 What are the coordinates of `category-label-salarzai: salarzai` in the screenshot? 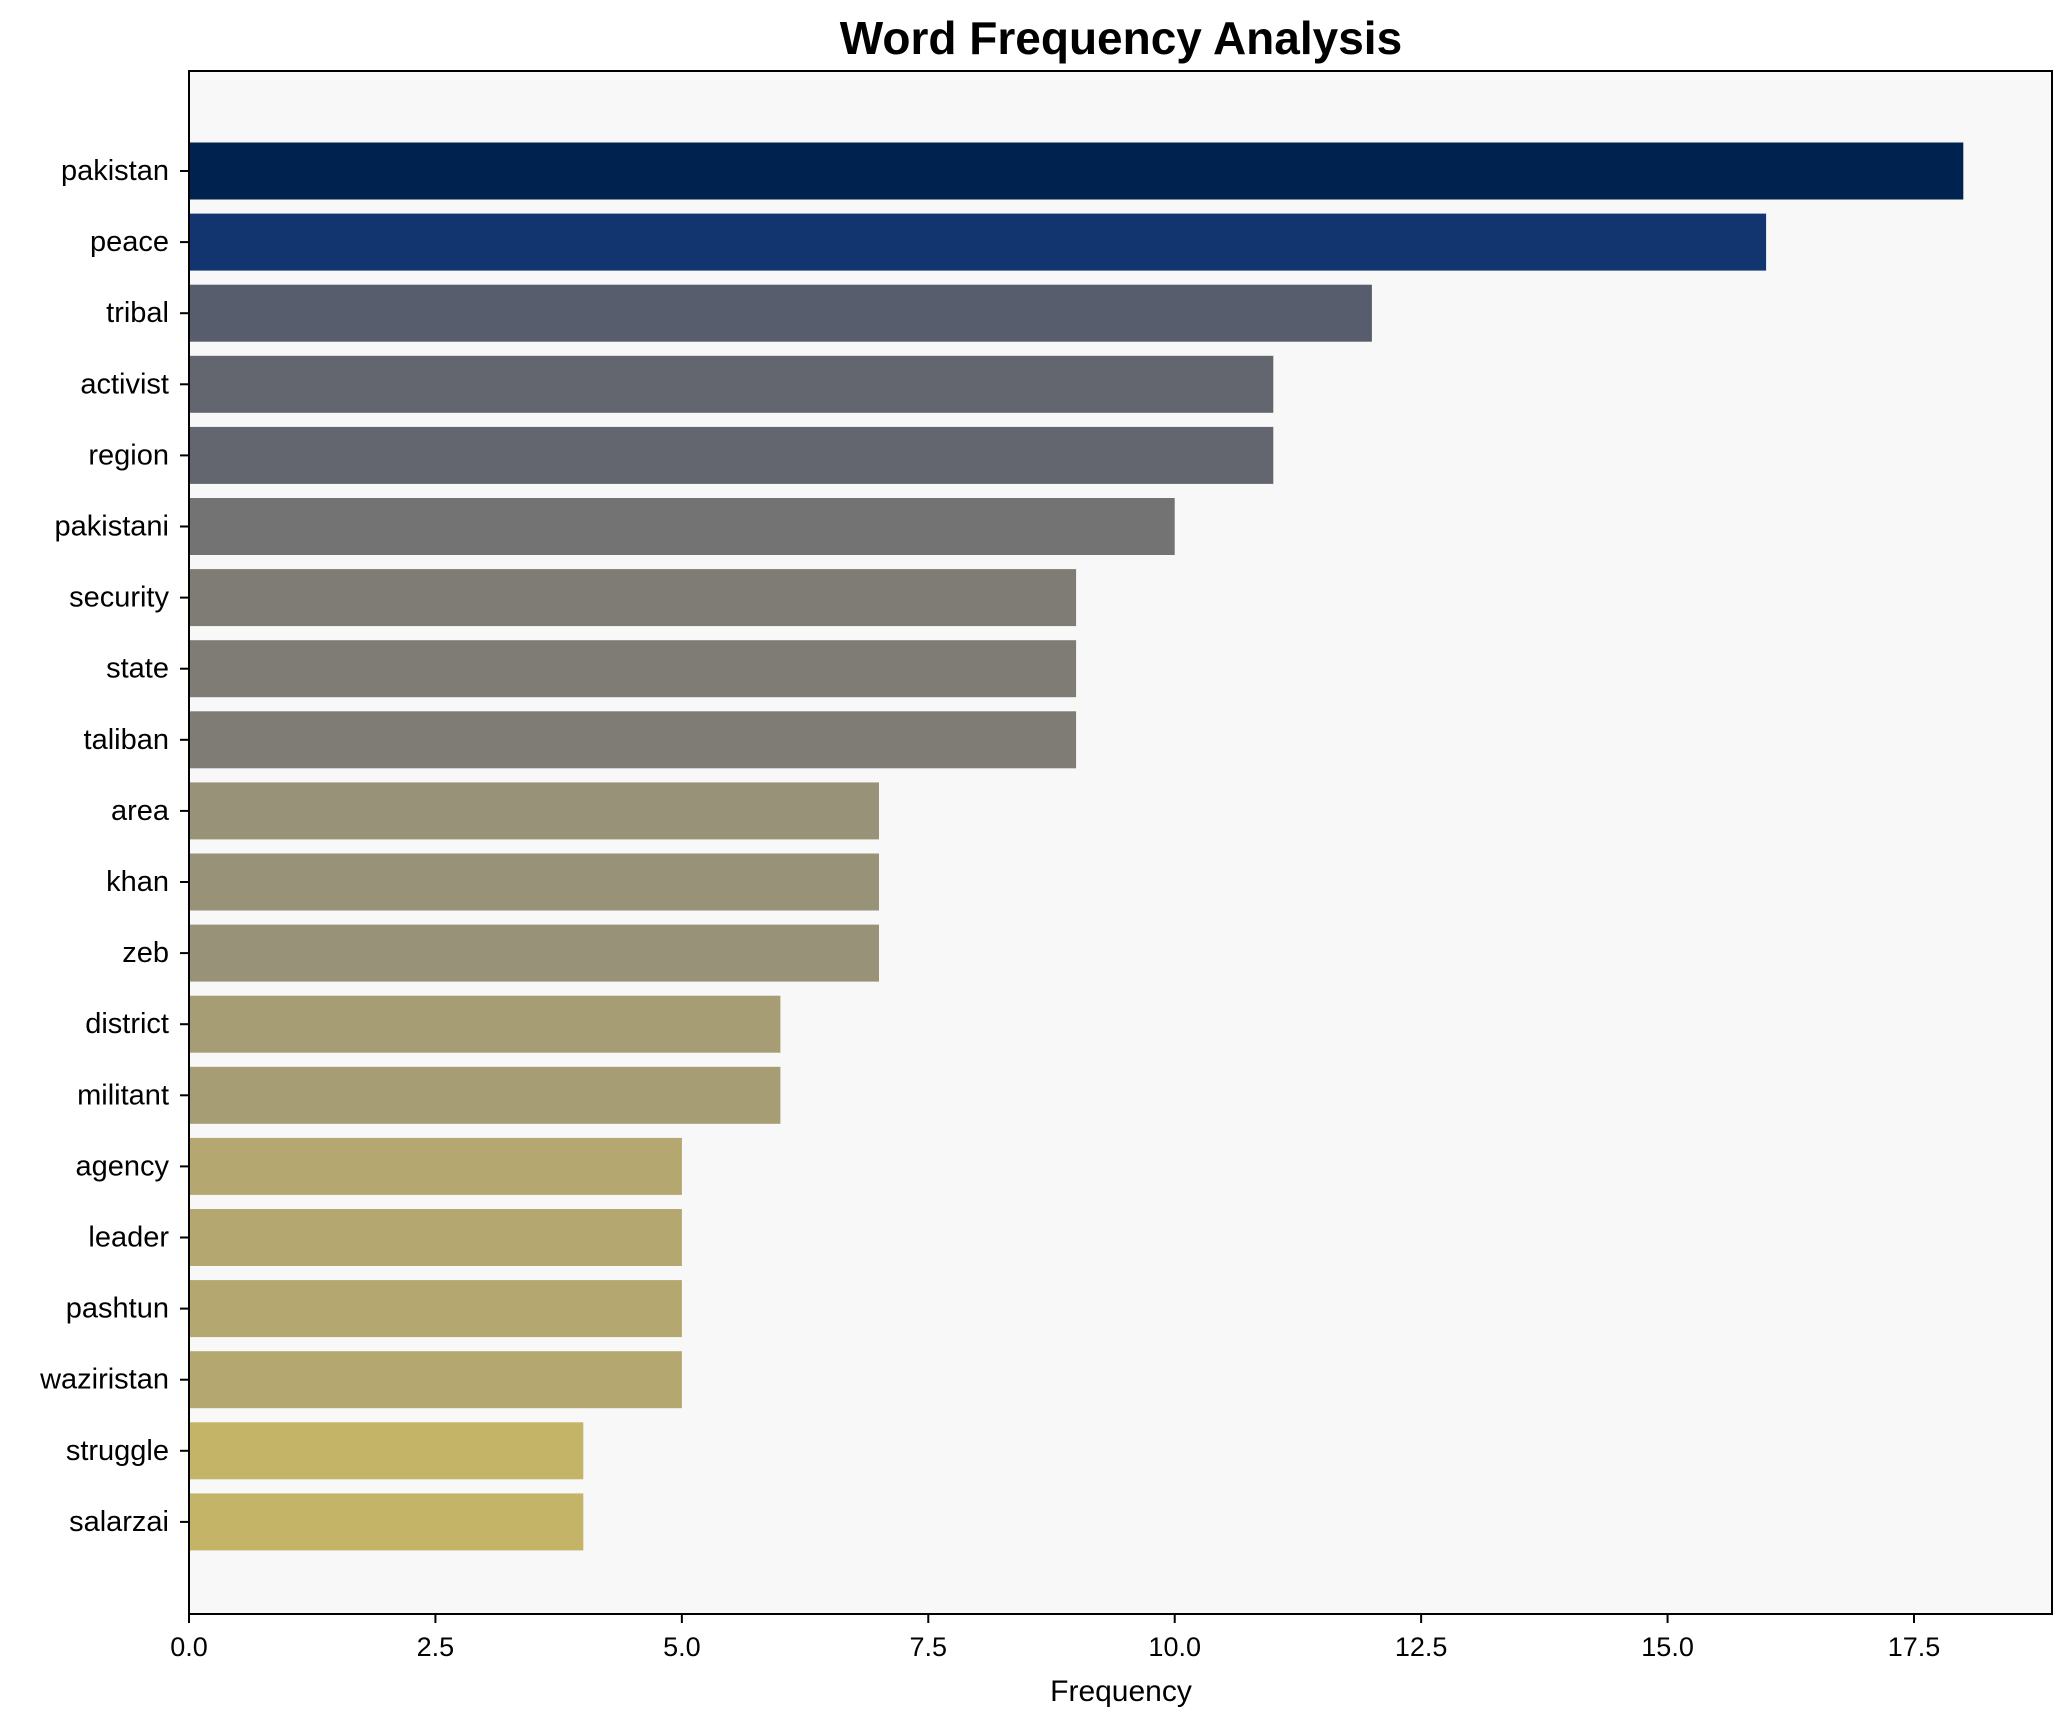 It's located at (119, 1522).